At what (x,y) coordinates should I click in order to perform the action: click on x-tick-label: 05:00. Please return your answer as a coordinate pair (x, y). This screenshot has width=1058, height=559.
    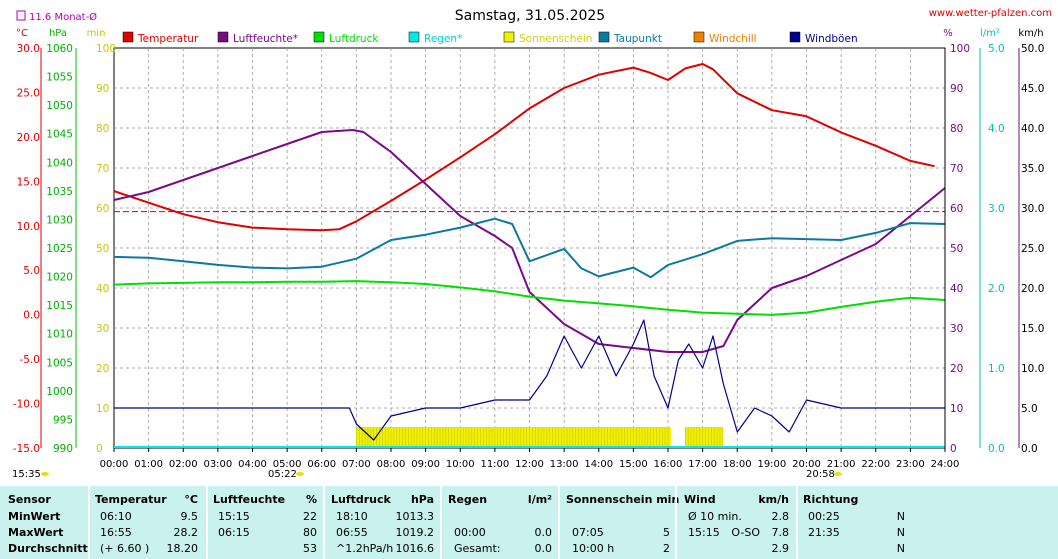
    Looking at the image, I should click on (287, 464).